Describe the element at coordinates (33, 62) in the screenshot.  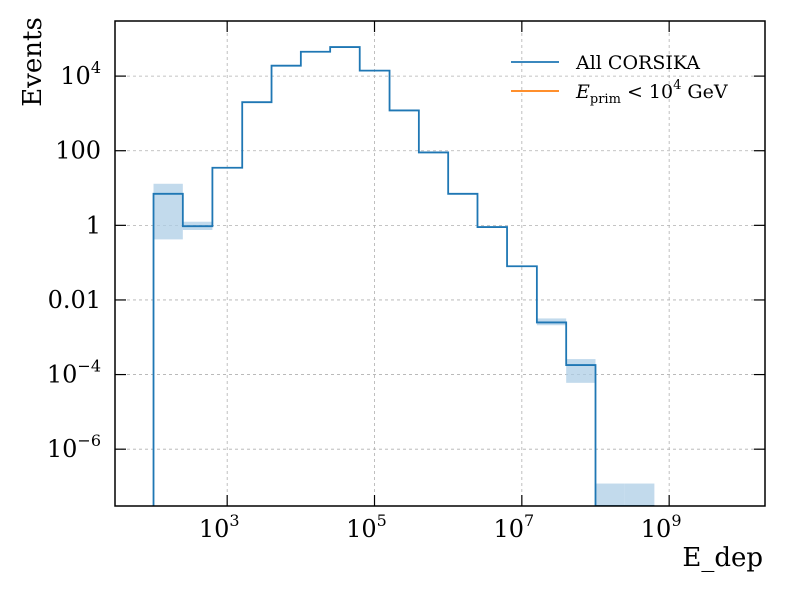
I see `y-axis-label: Events` at that location.